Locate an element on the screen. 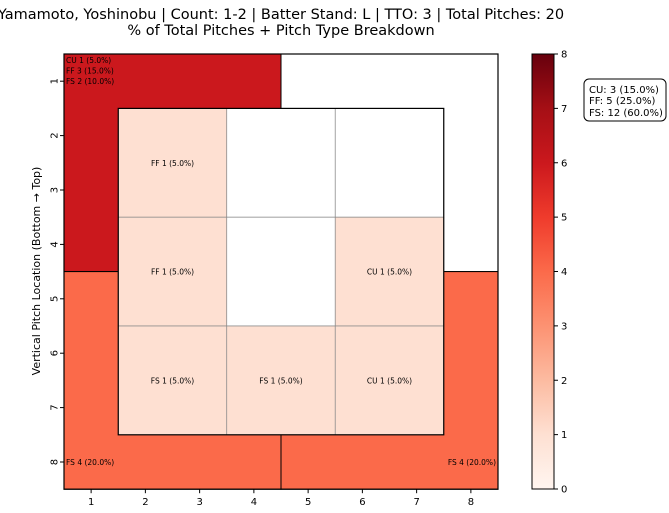 This screenshot has height=513, width=669. x-tick-label: 8 is located at coordinates (471, 502).